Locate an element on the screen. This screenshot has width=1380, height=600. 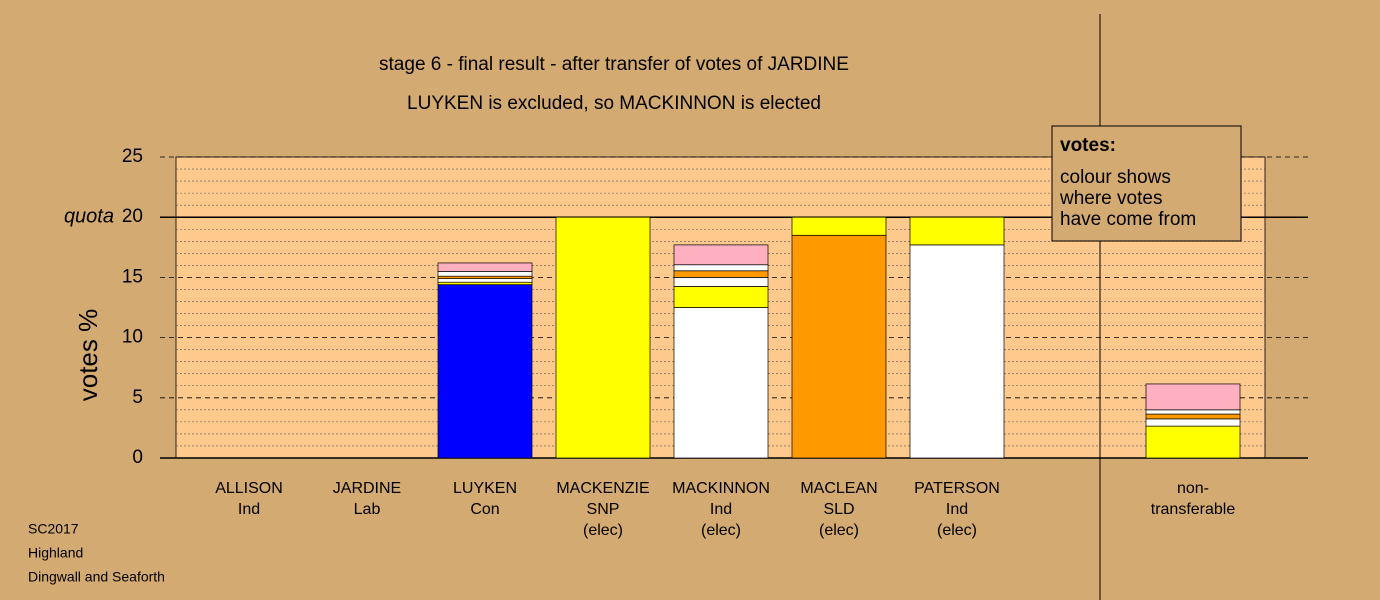
x-tick-label: non- is located at coordinates (1193, 488).